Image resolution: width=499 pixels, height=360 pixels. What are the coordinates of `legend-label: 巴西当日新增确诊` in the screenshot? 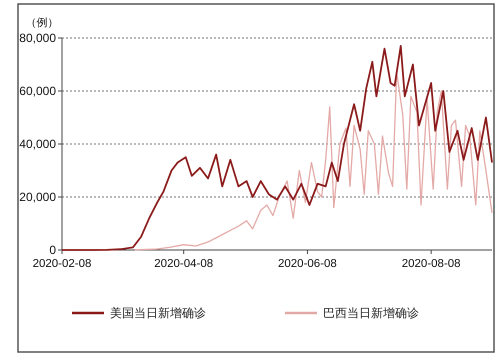 It's located at (371, 313).